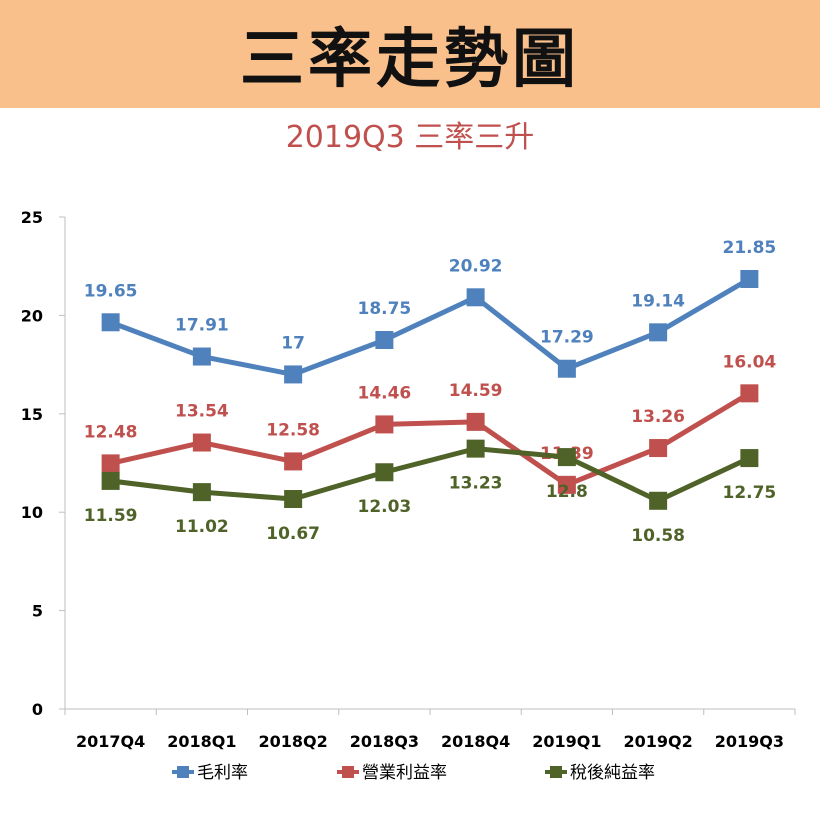 Image resolution: width=820 pixels, height=820 pixels. Describe the element at coordinates (202, 326) in the screenshot. I see `data-label: 17.91` at that location.